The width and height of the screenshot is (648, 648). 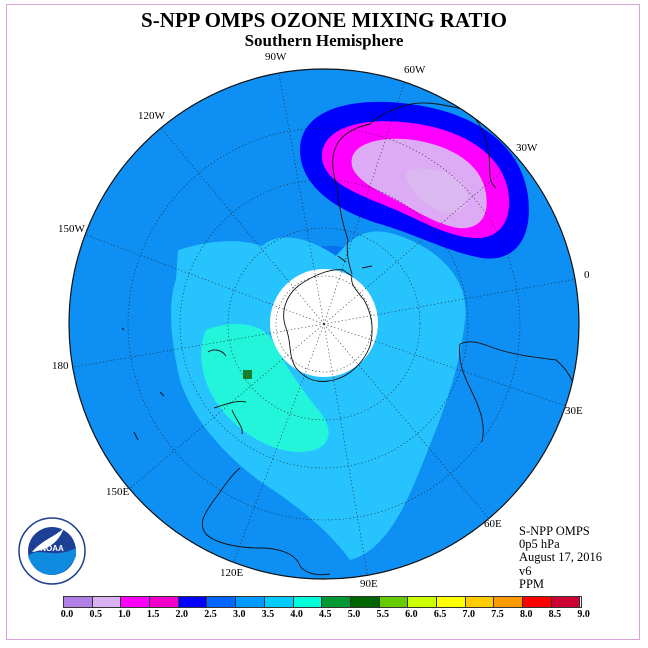 I want to click on colorbar-tick-label: 1.5, so click(x=153, y=614).